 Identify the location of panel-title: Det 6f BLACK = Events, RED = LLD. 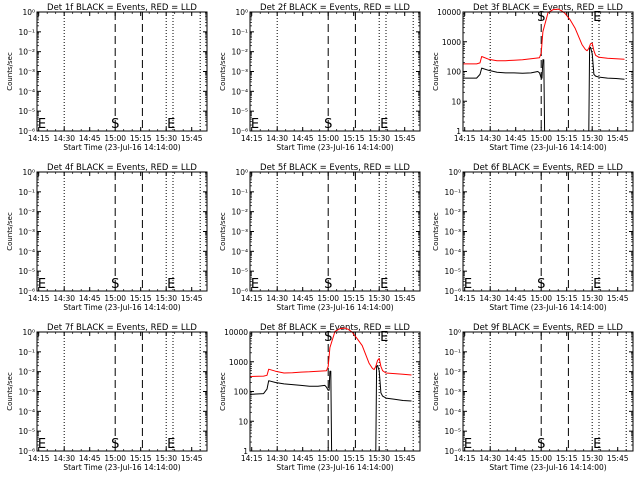
(548, 168).